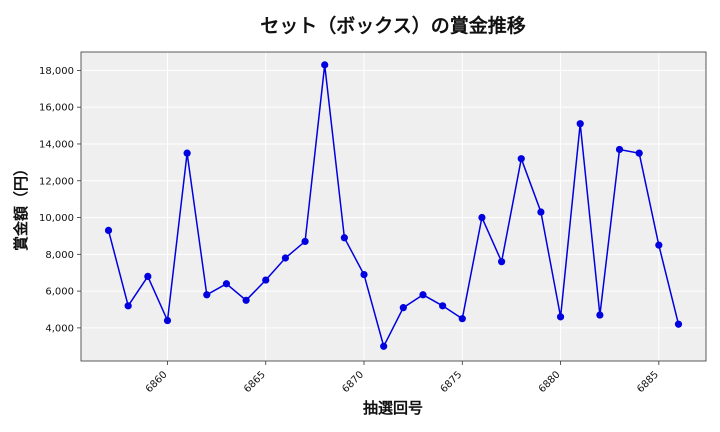 This screenshot has width=720, height=432. I want to click on x-tick-label: 6870, so click(353, 382).